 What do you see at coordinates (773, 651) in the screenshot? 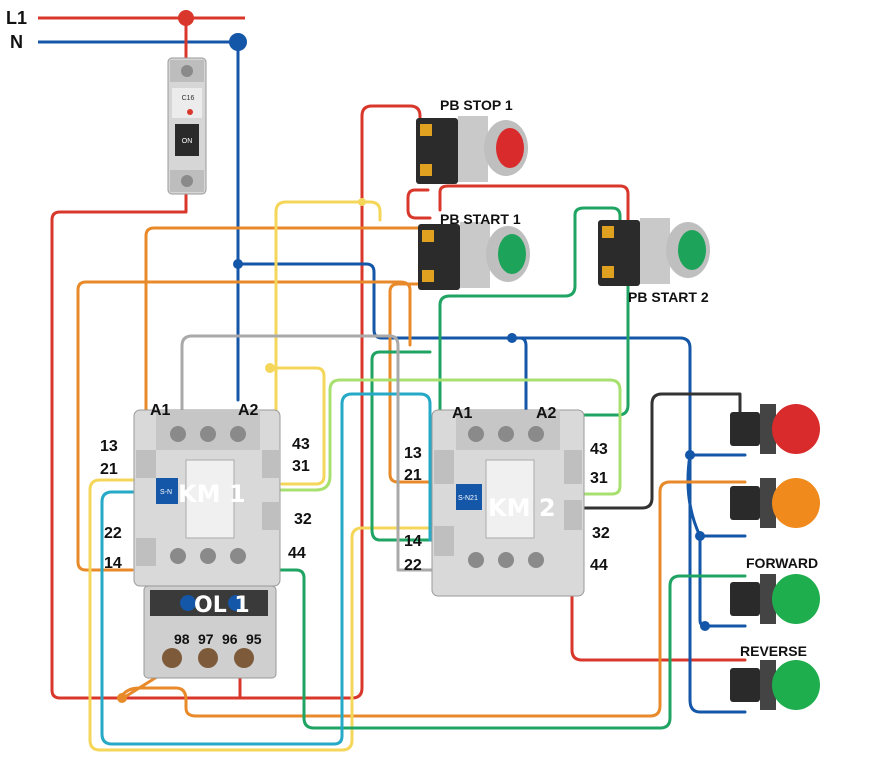
I see `reverse-label: REVERSE` at bounding box center [773, 651].